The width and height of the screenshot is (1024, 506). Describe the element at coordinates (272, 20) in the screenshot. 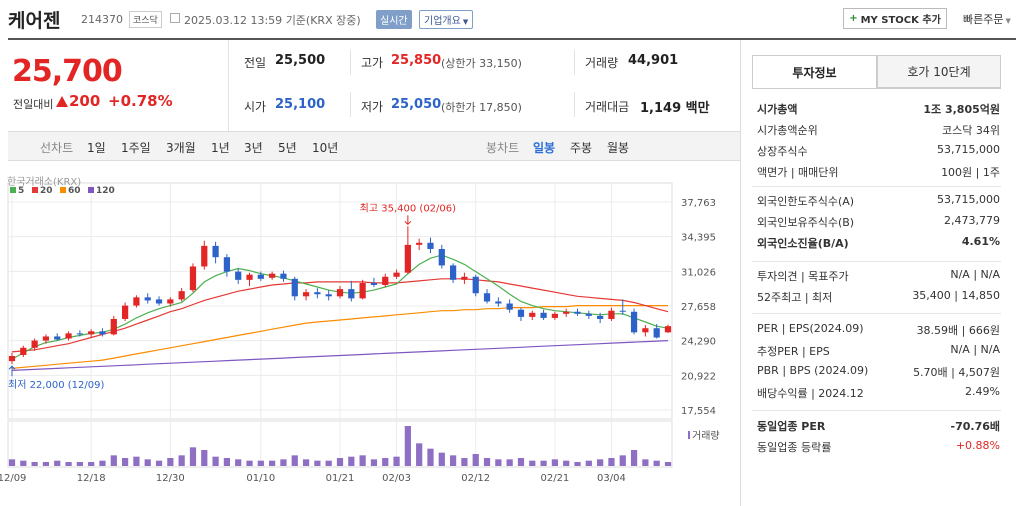

I see `quote-datetime: 2025.03.12 13:59 기준(KRX 장중)` at that location.